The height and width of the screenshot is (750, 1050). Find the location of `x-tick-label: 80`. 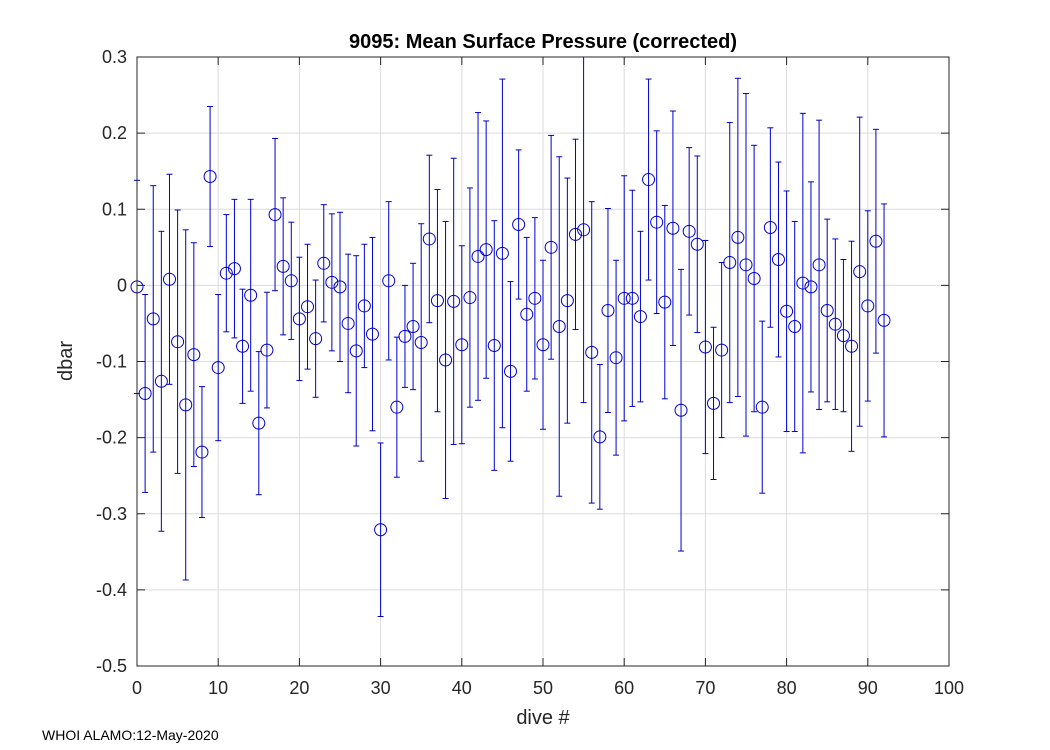

x-tick-label: 80 is located at coordinates (787, 688).